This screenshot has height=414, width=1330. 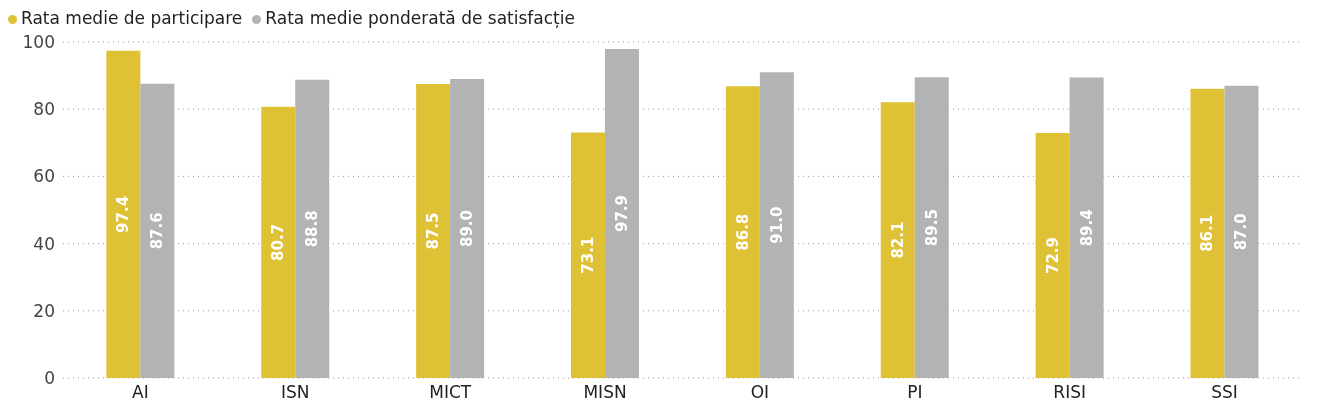 I want to click on data-label: 82.1, so click(x=897, y=240).